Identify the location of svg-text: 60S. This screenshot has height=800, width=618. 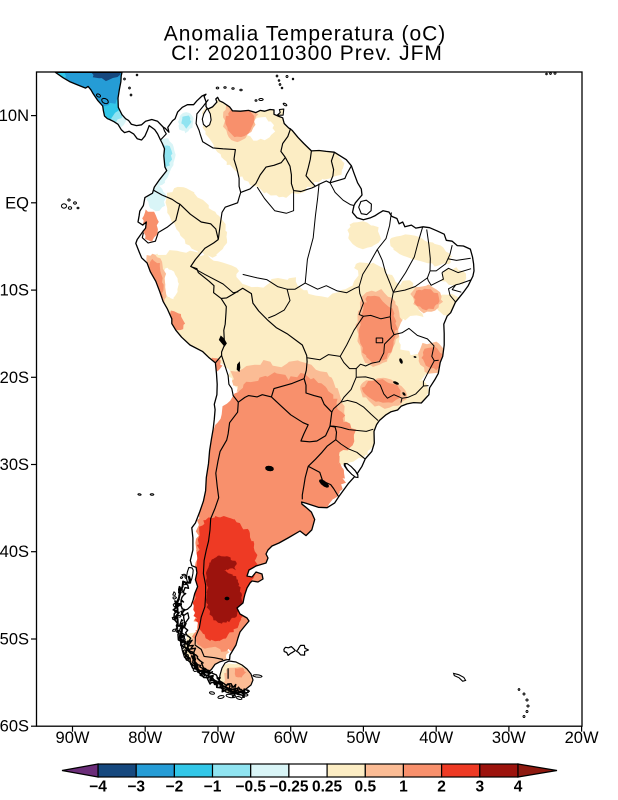
(14, 727).